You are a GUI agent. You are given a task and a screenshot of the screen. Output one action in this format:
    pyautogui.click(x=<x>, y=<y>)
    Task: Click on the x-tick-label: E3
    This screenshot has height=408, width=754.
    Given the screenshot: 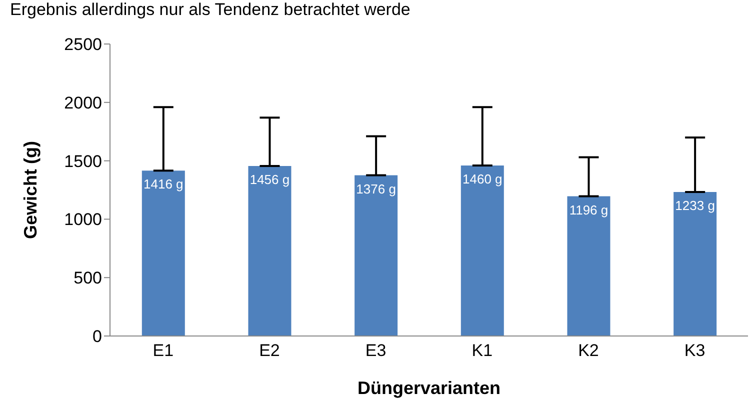 What is the action you would take?
    pyautogui.click(x=375, y=350)
    